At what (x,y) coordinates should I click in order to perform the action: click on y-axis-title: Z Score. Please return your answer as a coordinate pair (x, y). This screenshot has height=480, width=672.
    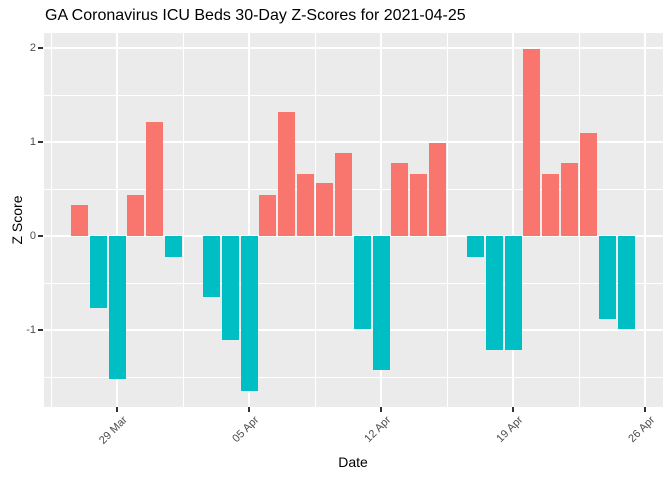
    Looking at the image, I should click on (17, 220).